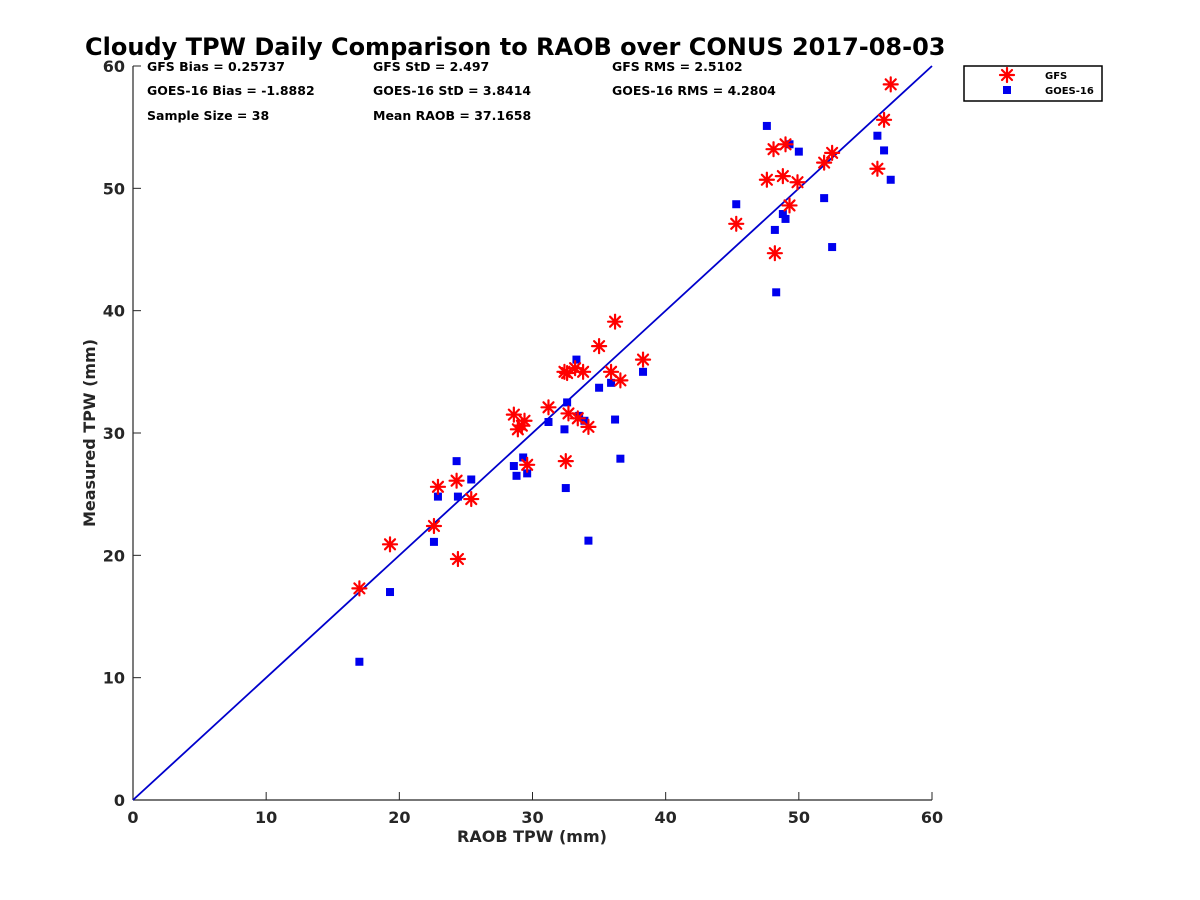  Describe the element at coordinates (231, 90) in the screenshot. I see `goes16-bias-text: GOES-16 Bias = -1.8882` at that location.